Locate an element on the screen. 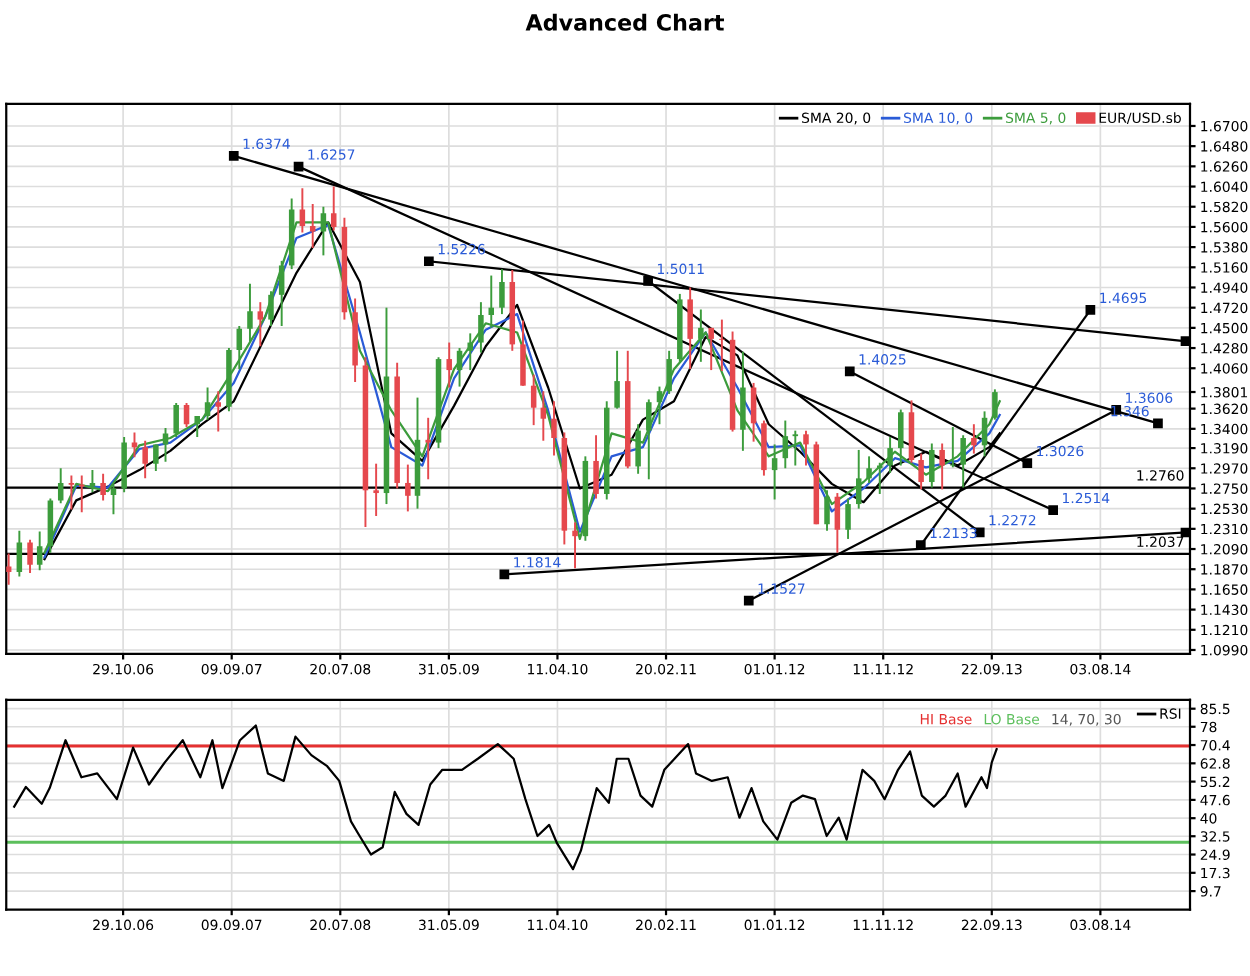 Image resolution: width=1250 pixels, height=976 pixels. chart-title: Advanced Chart is located at coordinates (624, 22).